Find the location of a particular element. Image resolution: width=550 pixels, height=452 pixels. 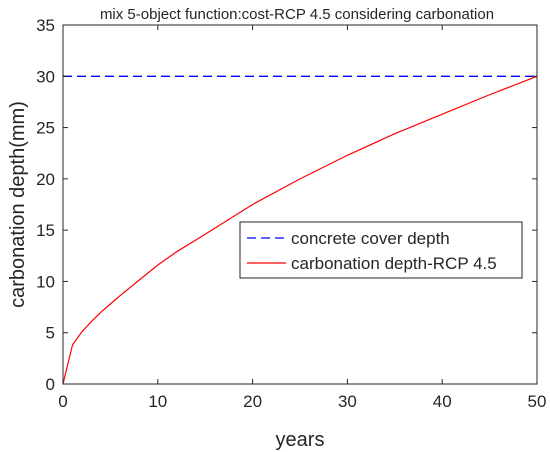

y-axis-label: carbonation depth(mm) is located at coordinates (18, 204).